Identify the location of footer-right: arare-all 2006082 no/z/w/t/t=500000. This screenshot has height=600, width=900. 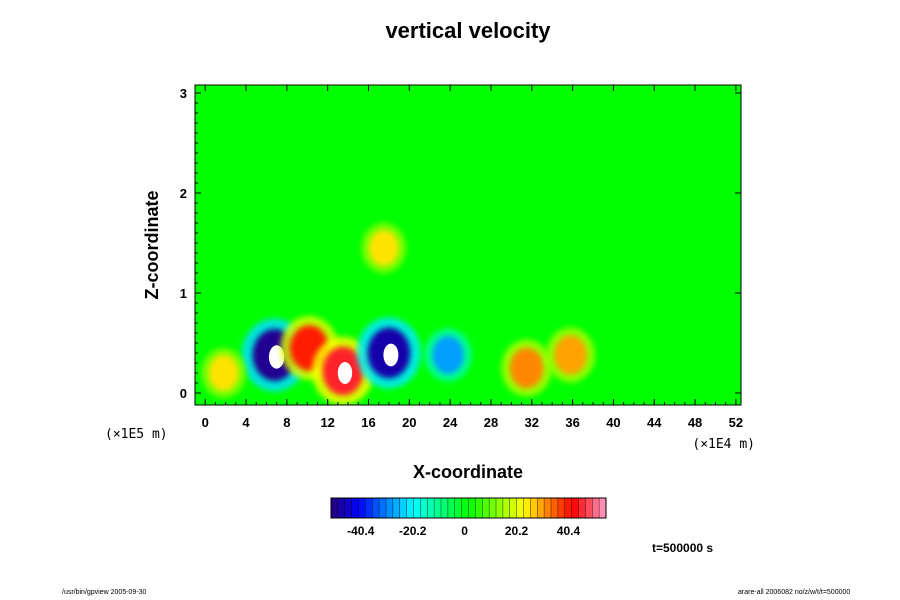
(794, 592).